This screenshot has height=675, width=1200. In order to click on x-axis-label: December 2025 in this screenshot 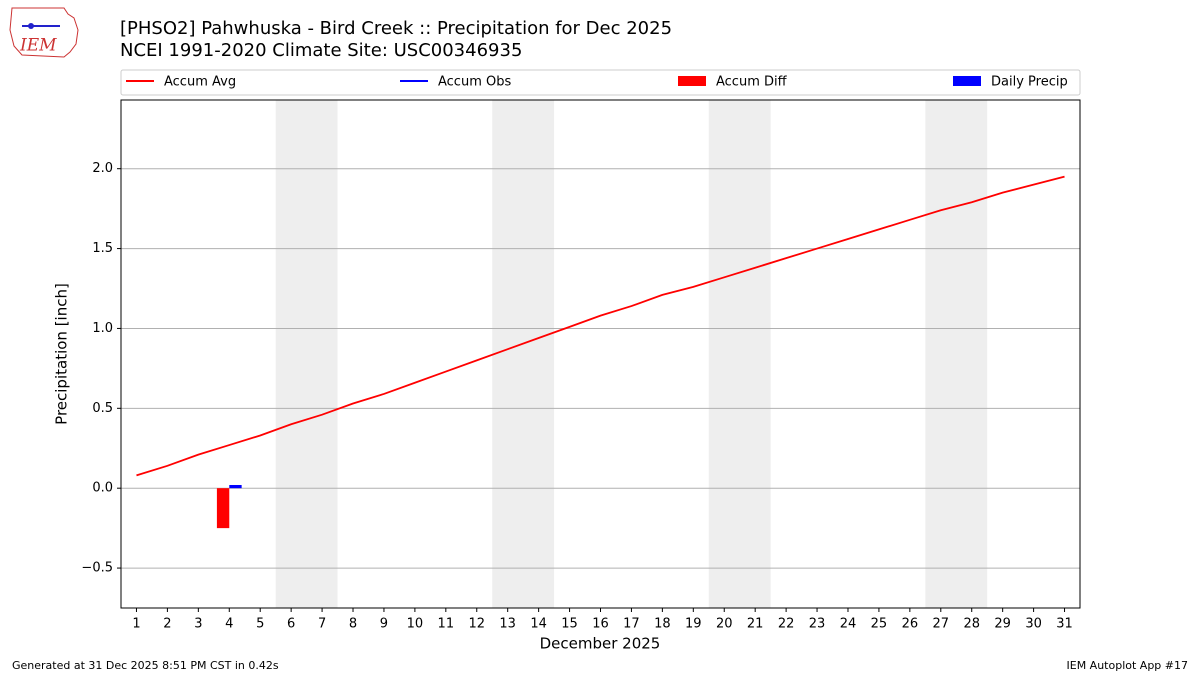, I will do `click(600, 644)`.